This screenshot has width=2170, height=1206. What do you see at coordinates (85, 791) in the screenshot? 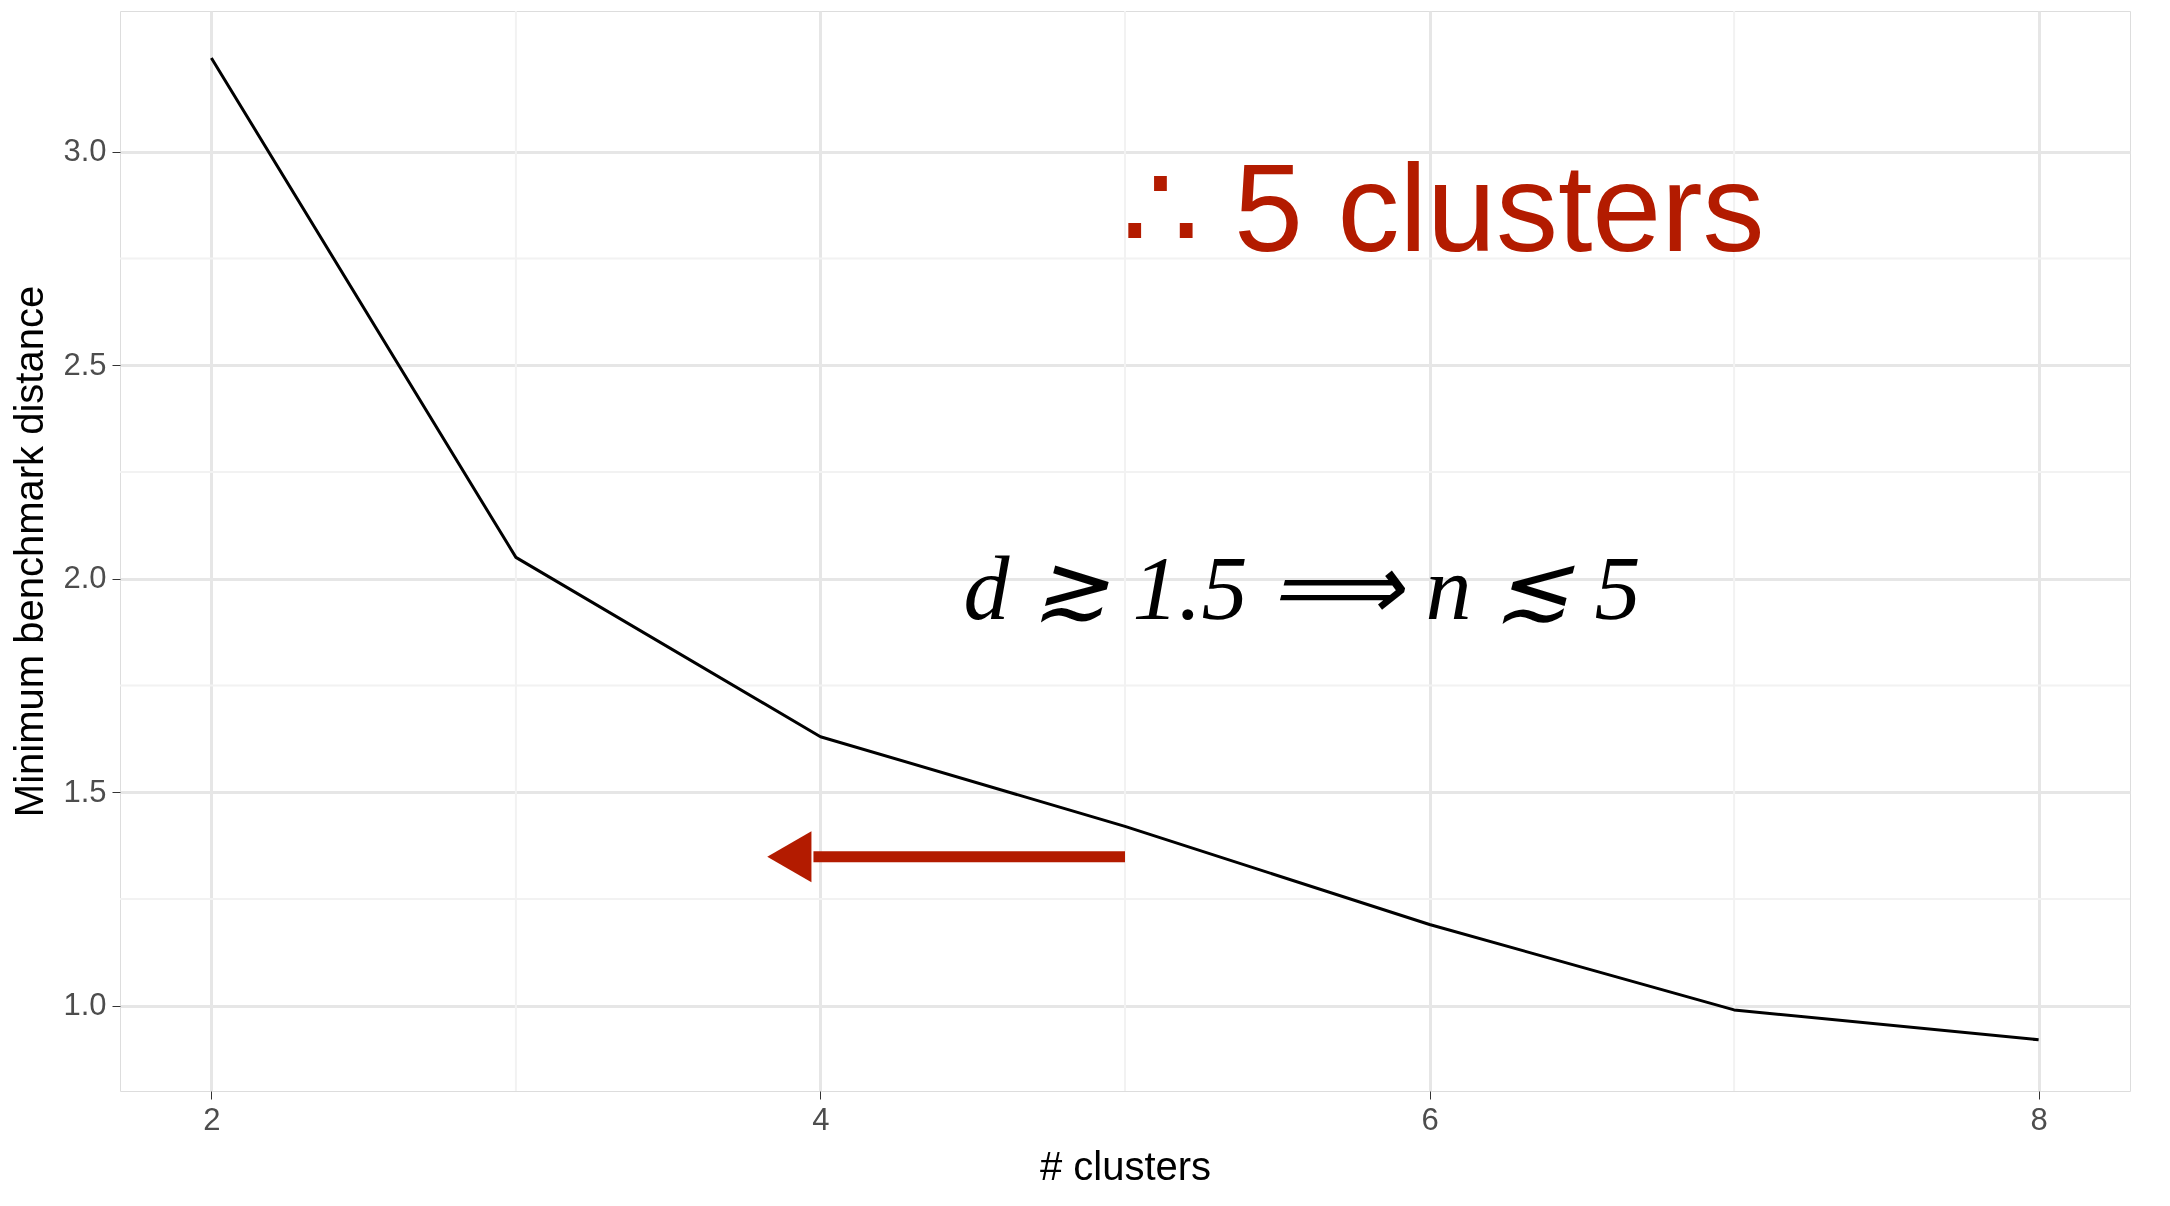
I see `y-tick-label: 1.5` at bounding box center [85, 791].